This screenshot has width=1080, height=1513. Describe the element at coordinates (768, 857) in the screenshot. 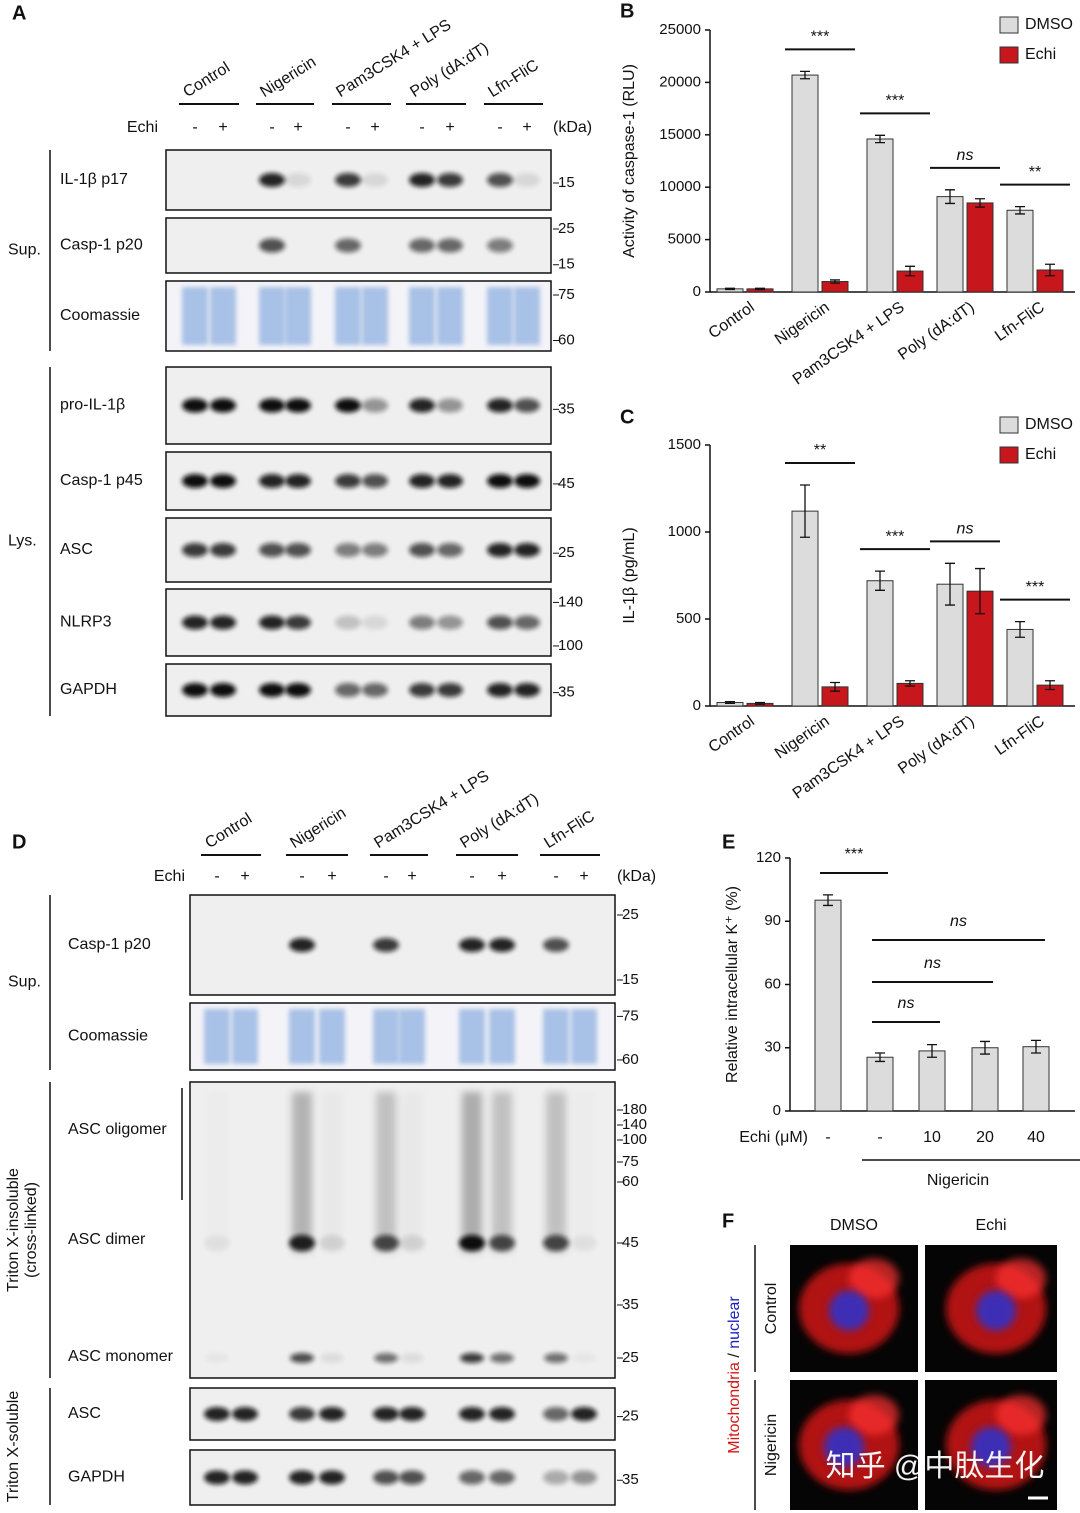

I see `y-tick-label: 120` at that location.